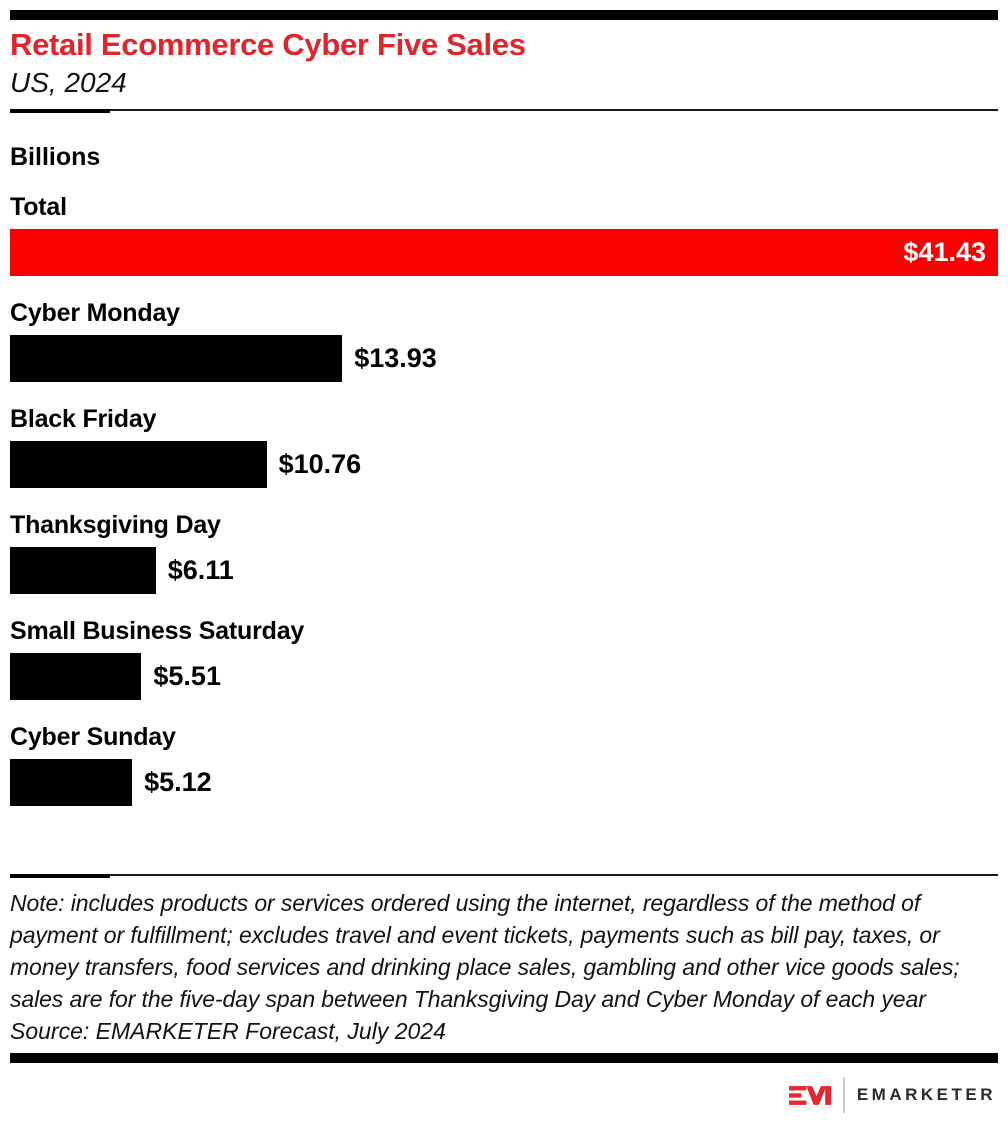 This screenshot has height=1124, width=1008. I want to click on bar-line-total: $41.43, so click(504, 252).